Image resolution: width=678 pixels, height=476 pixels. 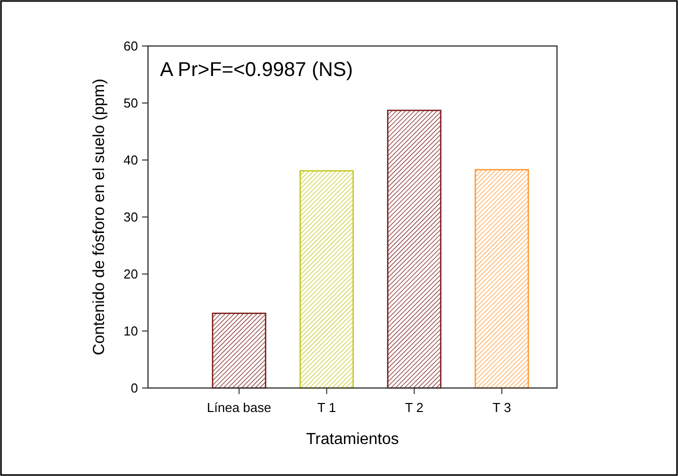 What do you see at coordinates (352, 439) in the screenshot?
I see `x-axis-title: Tratamientos` at bounding box center [352, 439].